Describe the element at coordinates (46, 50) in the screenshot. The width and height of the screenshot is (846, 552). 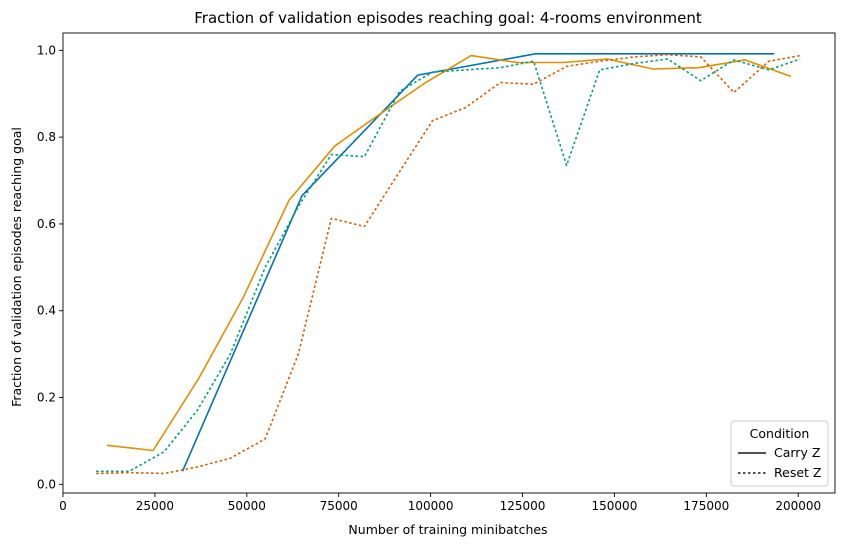
I see `y-tick-label: 1.0` at that location.